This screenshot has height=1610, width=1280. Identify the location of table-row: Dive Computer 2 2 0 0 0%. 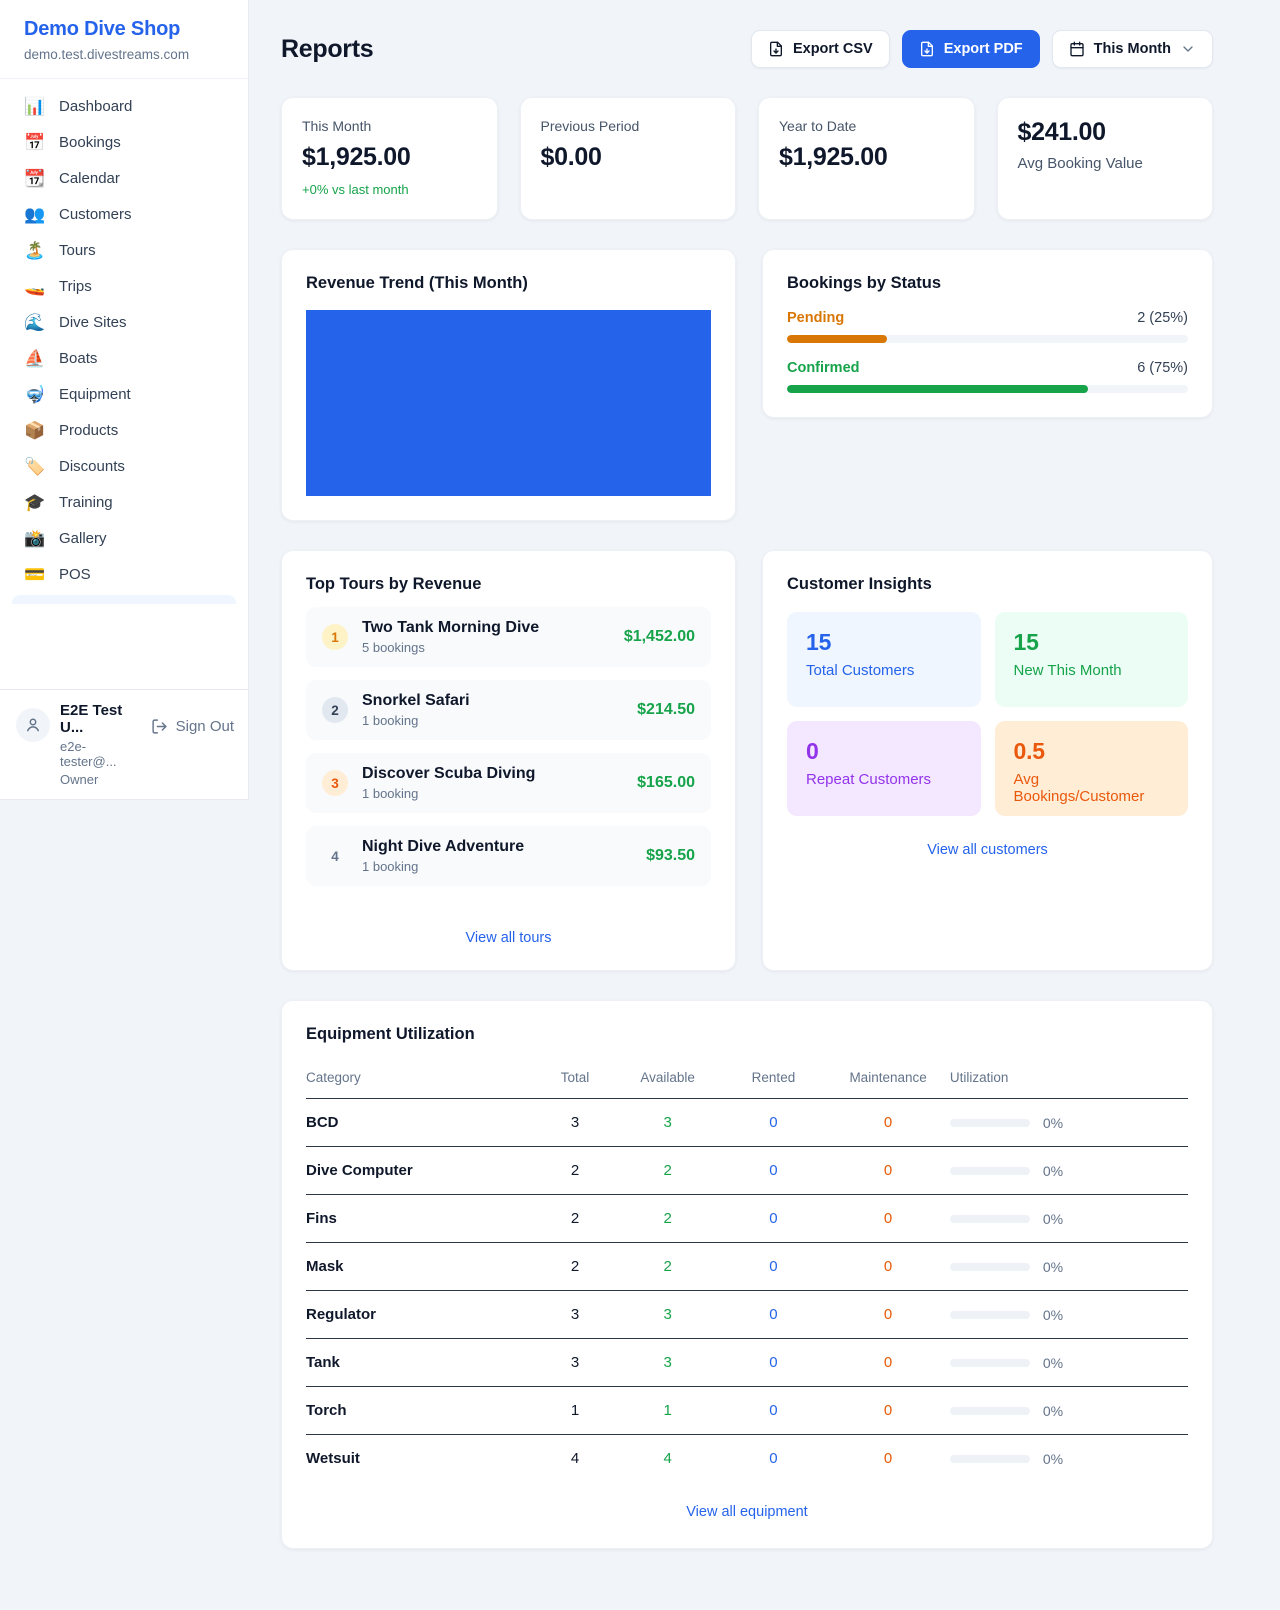
(747, 1170).